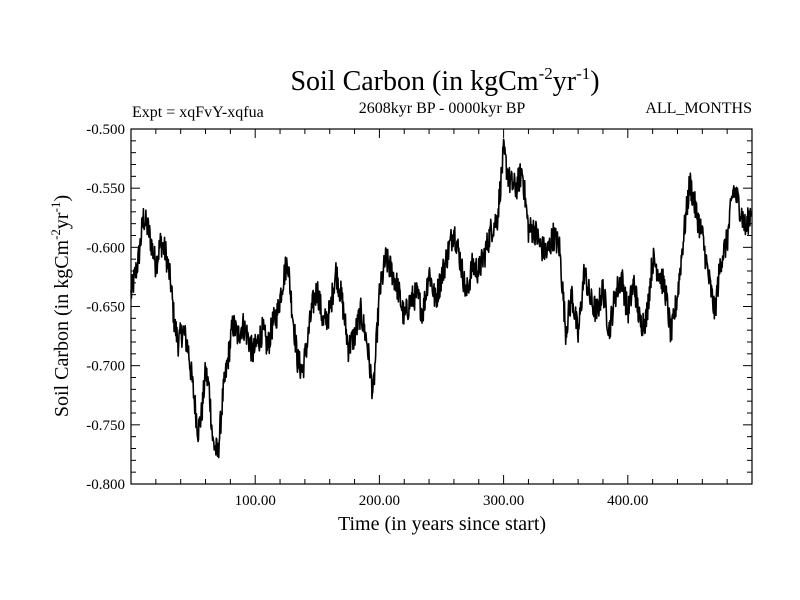  Describe the element at coordinates (255, 501) in the screenshot. I see `x-tick-label: 100.00` at that location.